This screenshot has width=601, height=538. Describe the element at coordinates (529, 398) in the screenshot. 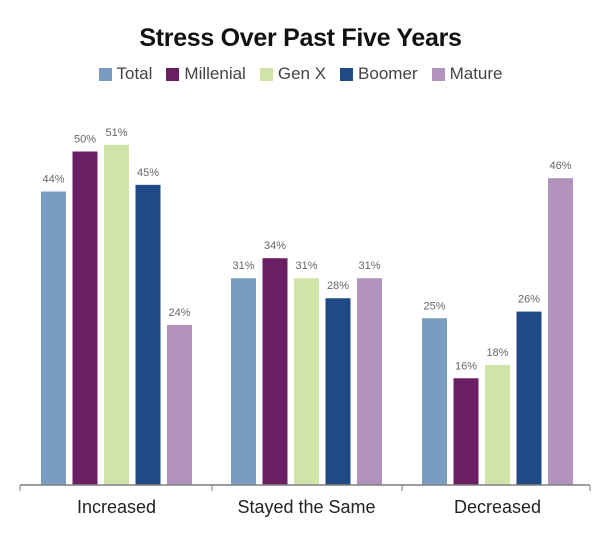

I see `bar-decreased-boomer` at that location.